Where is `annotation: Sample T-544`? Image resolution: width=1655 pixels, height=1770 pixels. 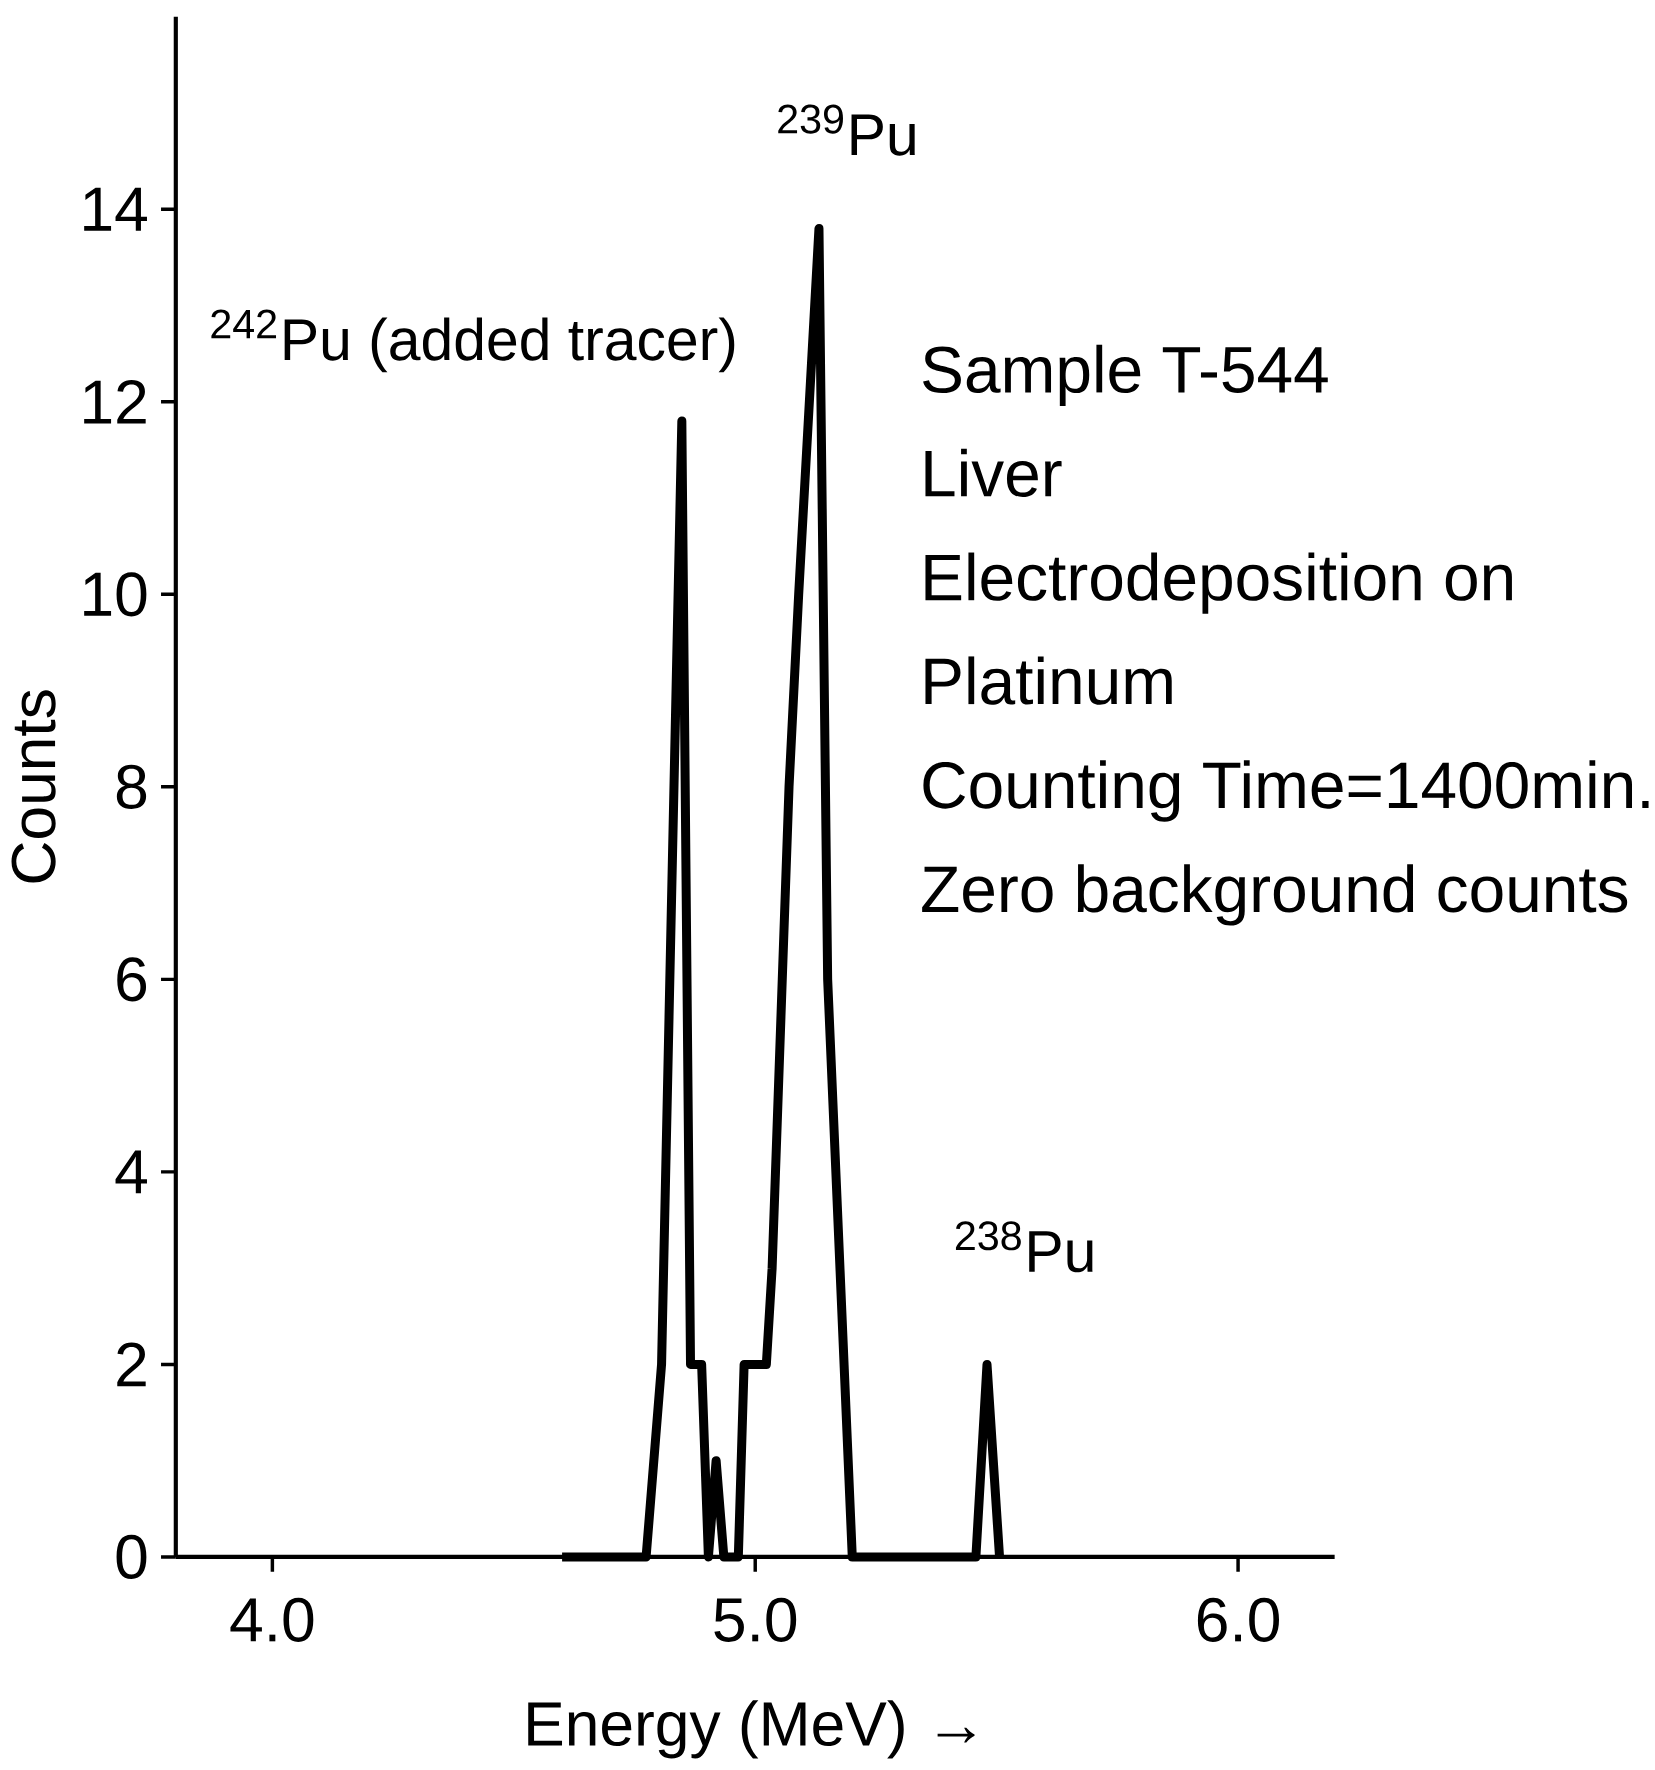
annotation: Sample T-544 is located at coordinates (1125, 375).